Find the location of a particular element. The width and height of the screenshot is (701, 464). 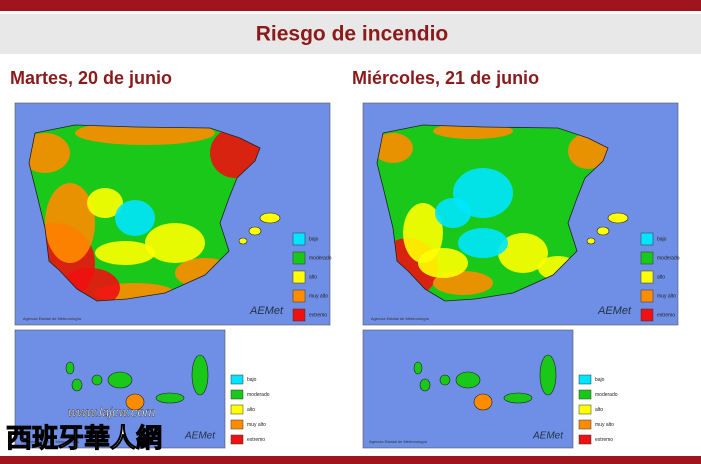

slide-title: Riesgo de incendio is located at coordinates (352, 34).